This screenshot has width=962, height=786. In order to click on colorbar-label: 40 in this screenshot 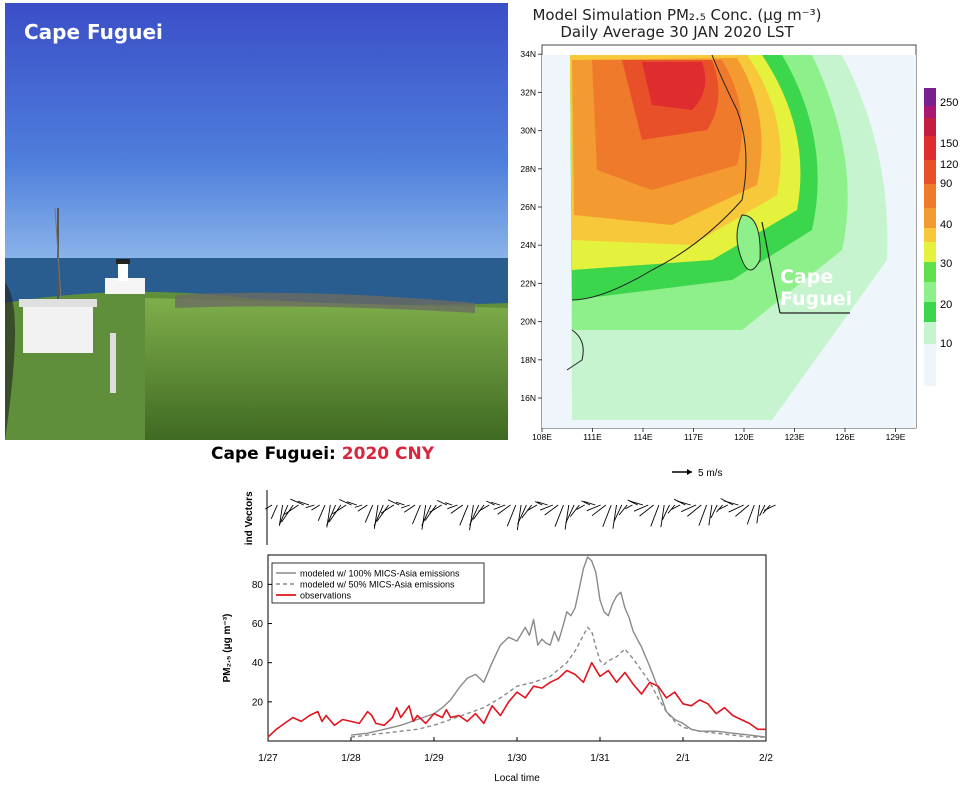, I will do `click(946, 225)`.